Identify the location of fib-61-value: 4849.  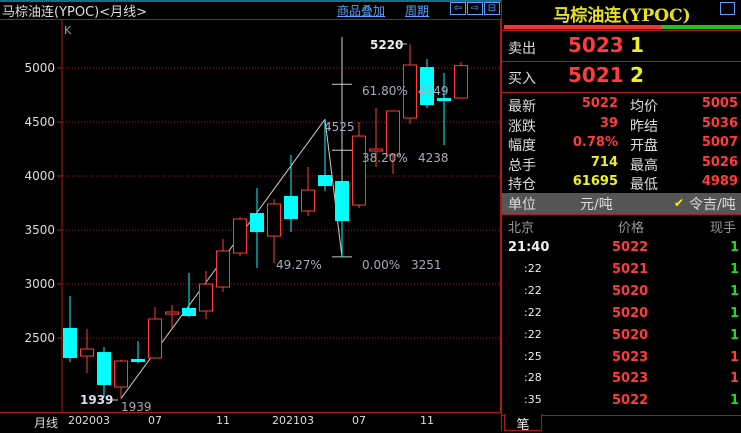
(433, 91).